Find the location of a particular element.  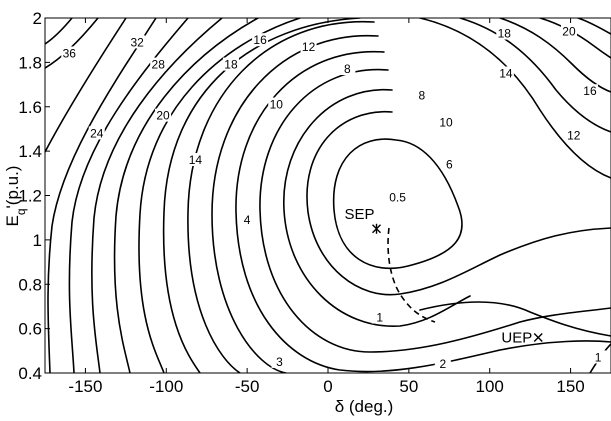

trajectory-dashed-line is located at coordinates (411, 275).